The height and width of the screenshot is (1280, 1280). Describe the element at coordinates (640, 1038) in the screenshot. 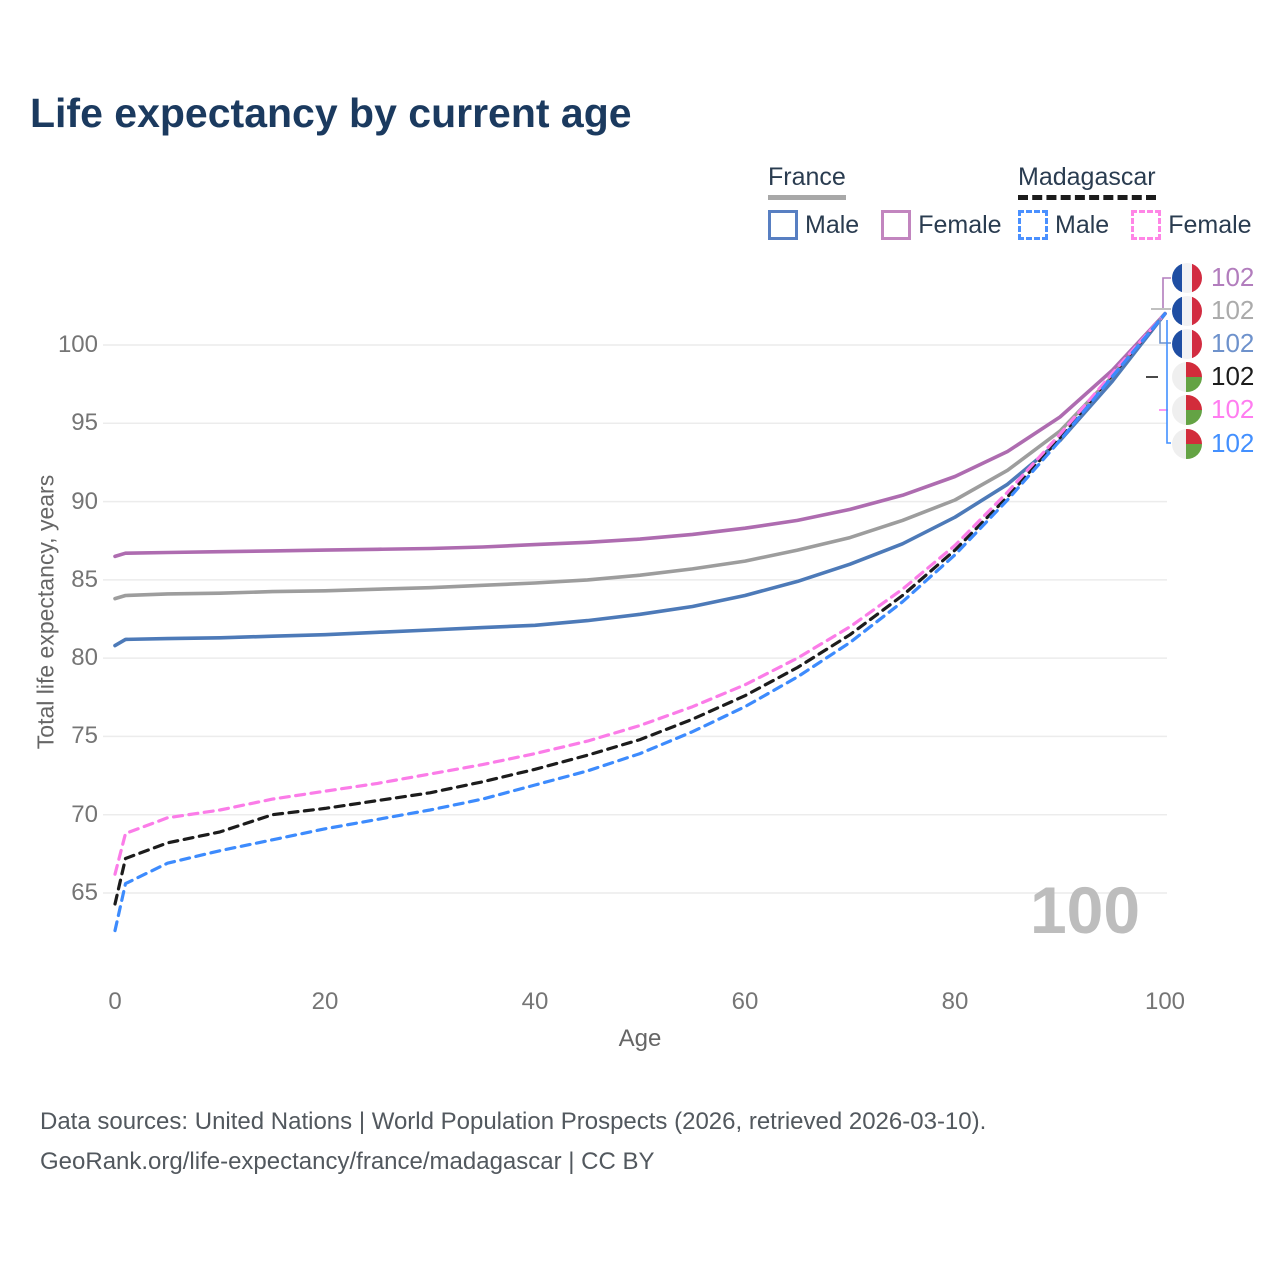

I see `x-axis-title: Age` at that location.